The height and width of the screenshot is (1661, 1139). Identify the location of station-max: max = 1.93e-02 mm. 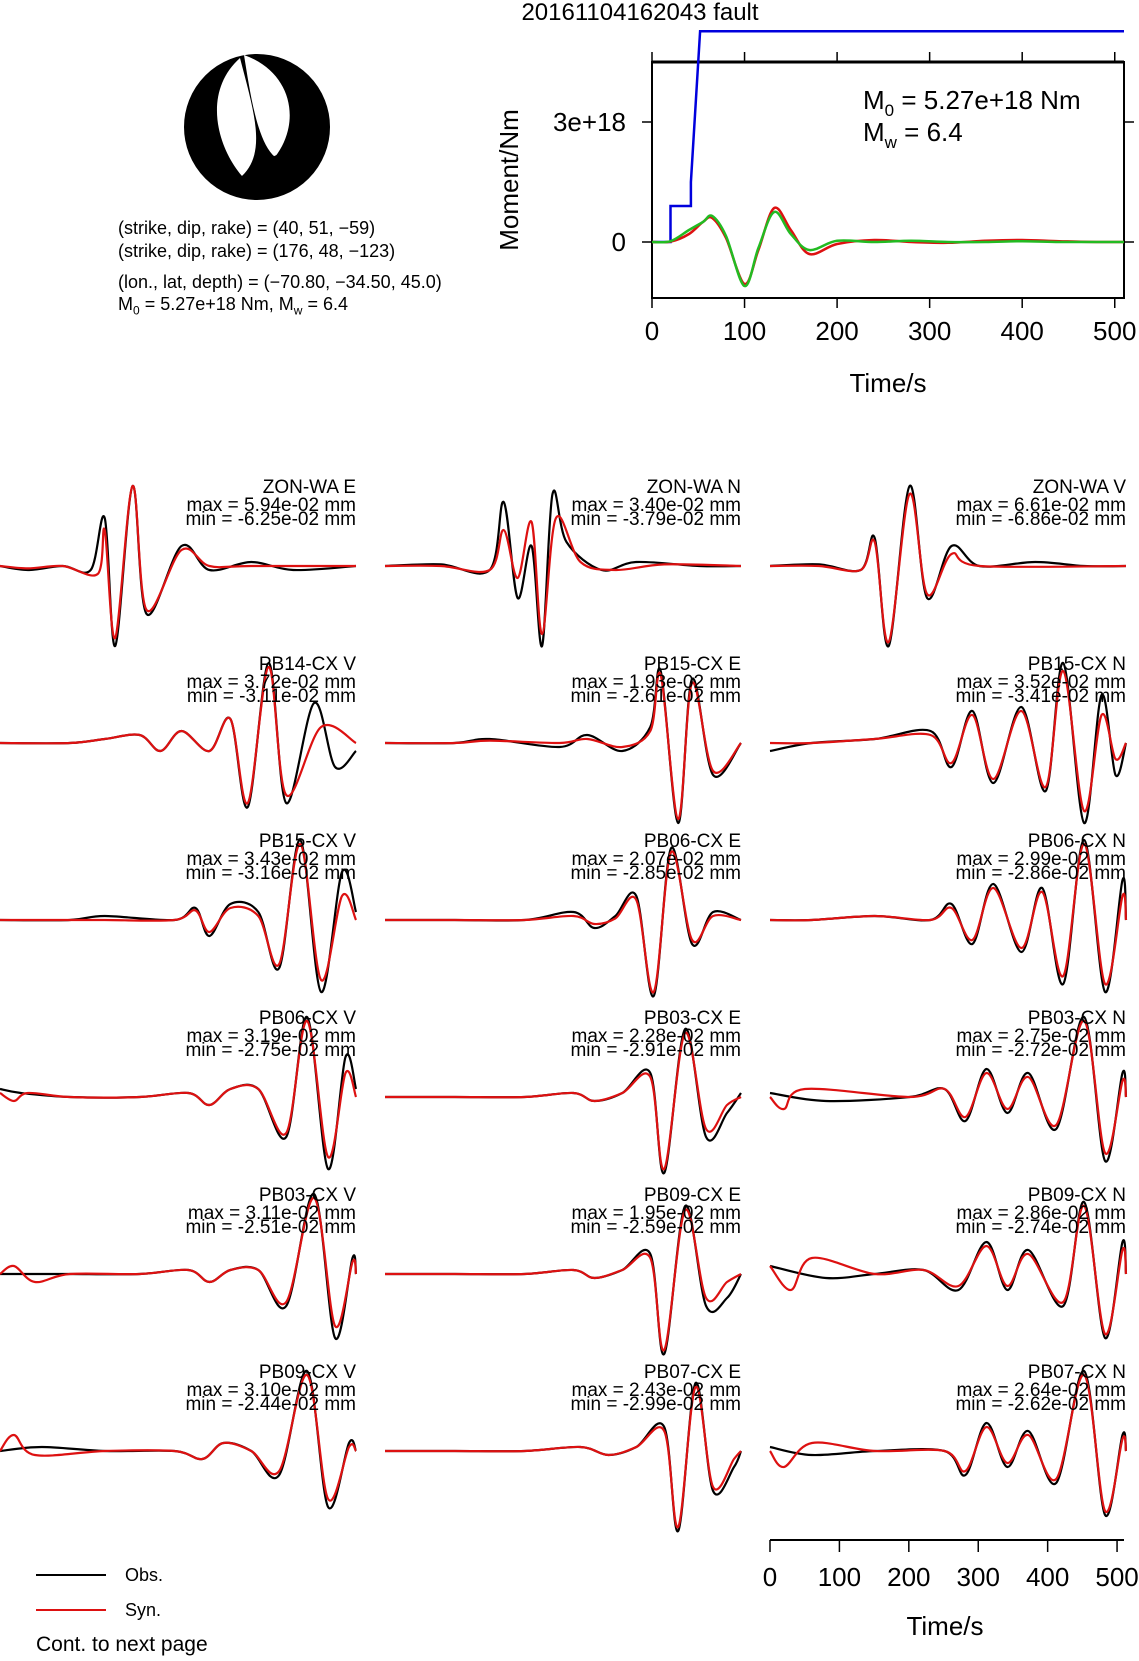
(656, 682).